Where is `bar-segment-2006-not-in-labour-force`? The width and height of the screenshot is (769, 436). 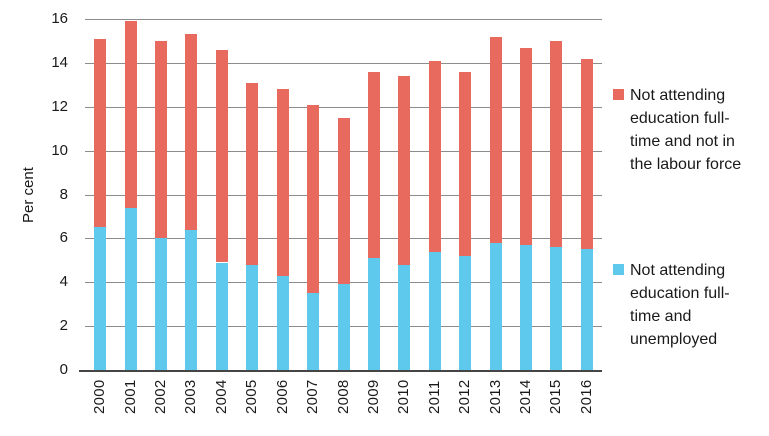 bar-segment-2006-not-in-labour-force is located at coordinates (282, 182).